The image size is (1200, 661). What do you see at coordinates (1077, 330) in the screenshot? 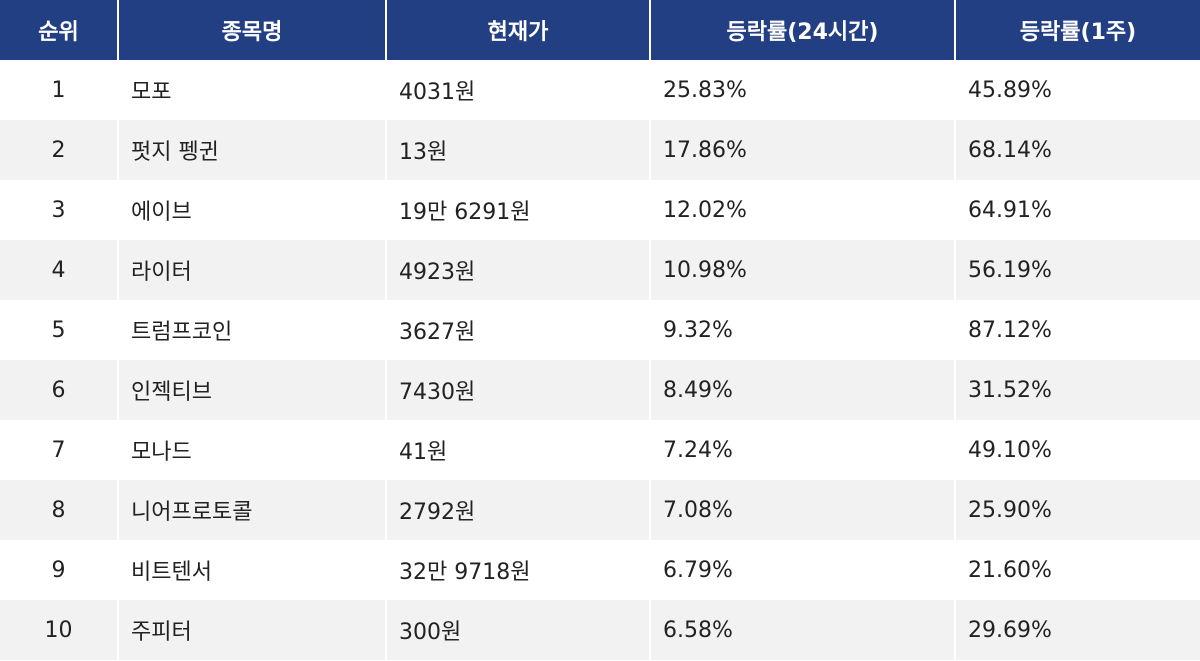
I see `table-cell: 87.12%` at bounding box center [1077, 330].